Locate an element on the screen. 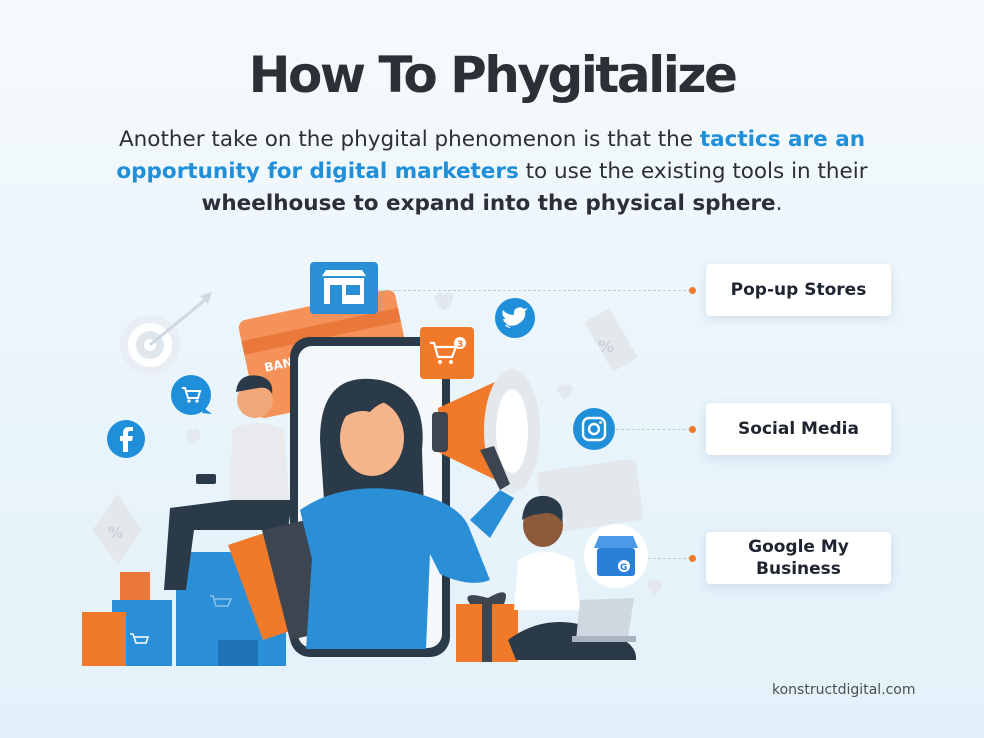 The width and height of the screenshot is (984, 738). chat-cart-icon is located at coordinates (191, 395).